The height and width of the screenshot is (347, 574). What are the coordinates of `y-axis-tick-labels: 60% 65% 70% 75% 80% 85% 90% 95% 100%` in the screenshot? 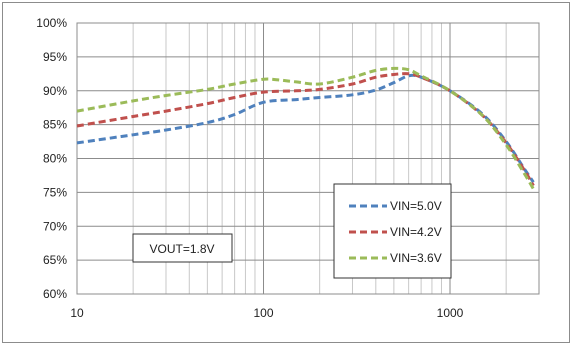 It's located at (51, 158).